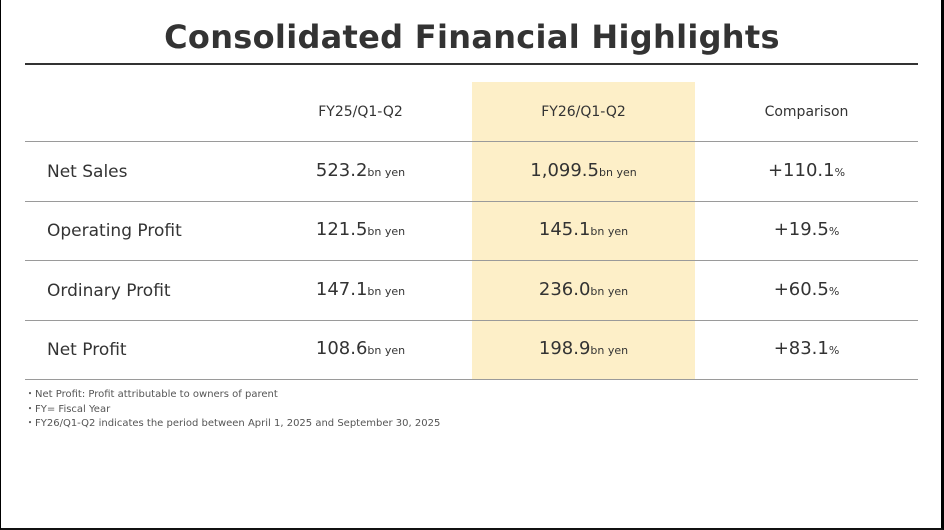 The width and height of the screenshot is (944, 530). I want to click on column-header-fy26: FY26/Q1-Q2, so click(583, 112).